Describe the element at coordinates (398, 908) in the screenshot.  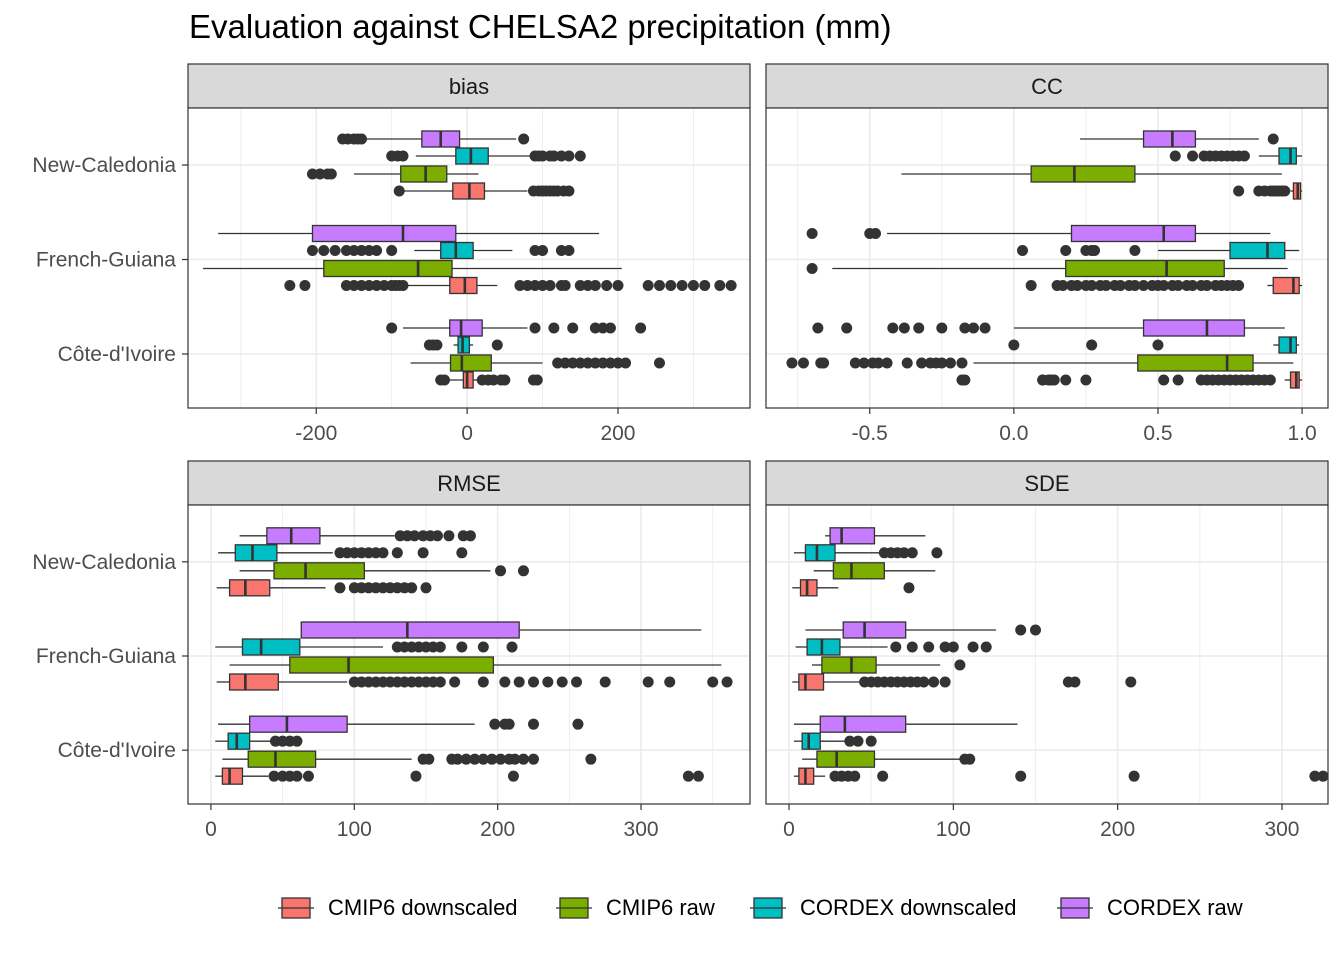
I see `legend-item-cmip6-downscaled: CMIP6 downscaled` at that location.